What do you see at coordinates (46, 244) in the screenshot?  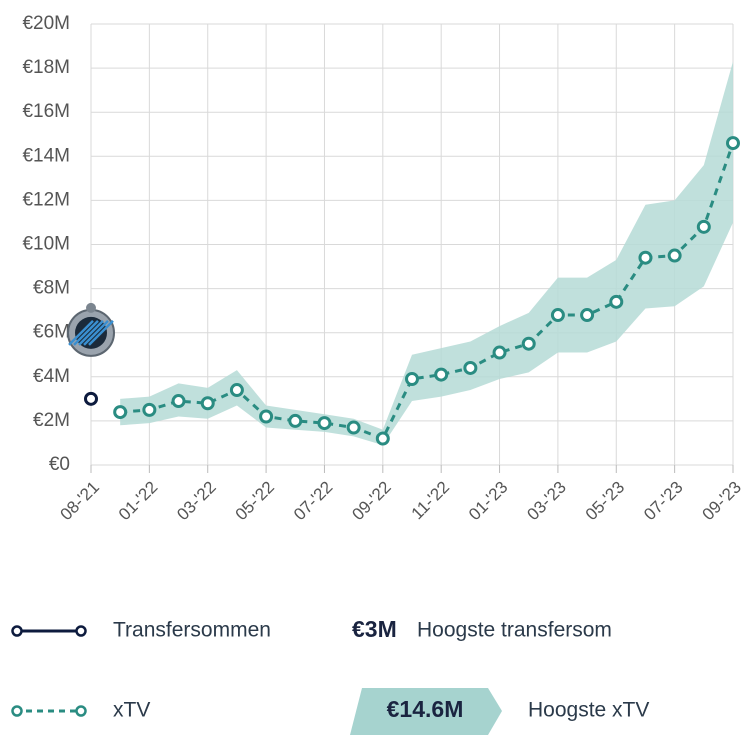 I see `y-tick-label: €10M` at bounding box center [46, 244].